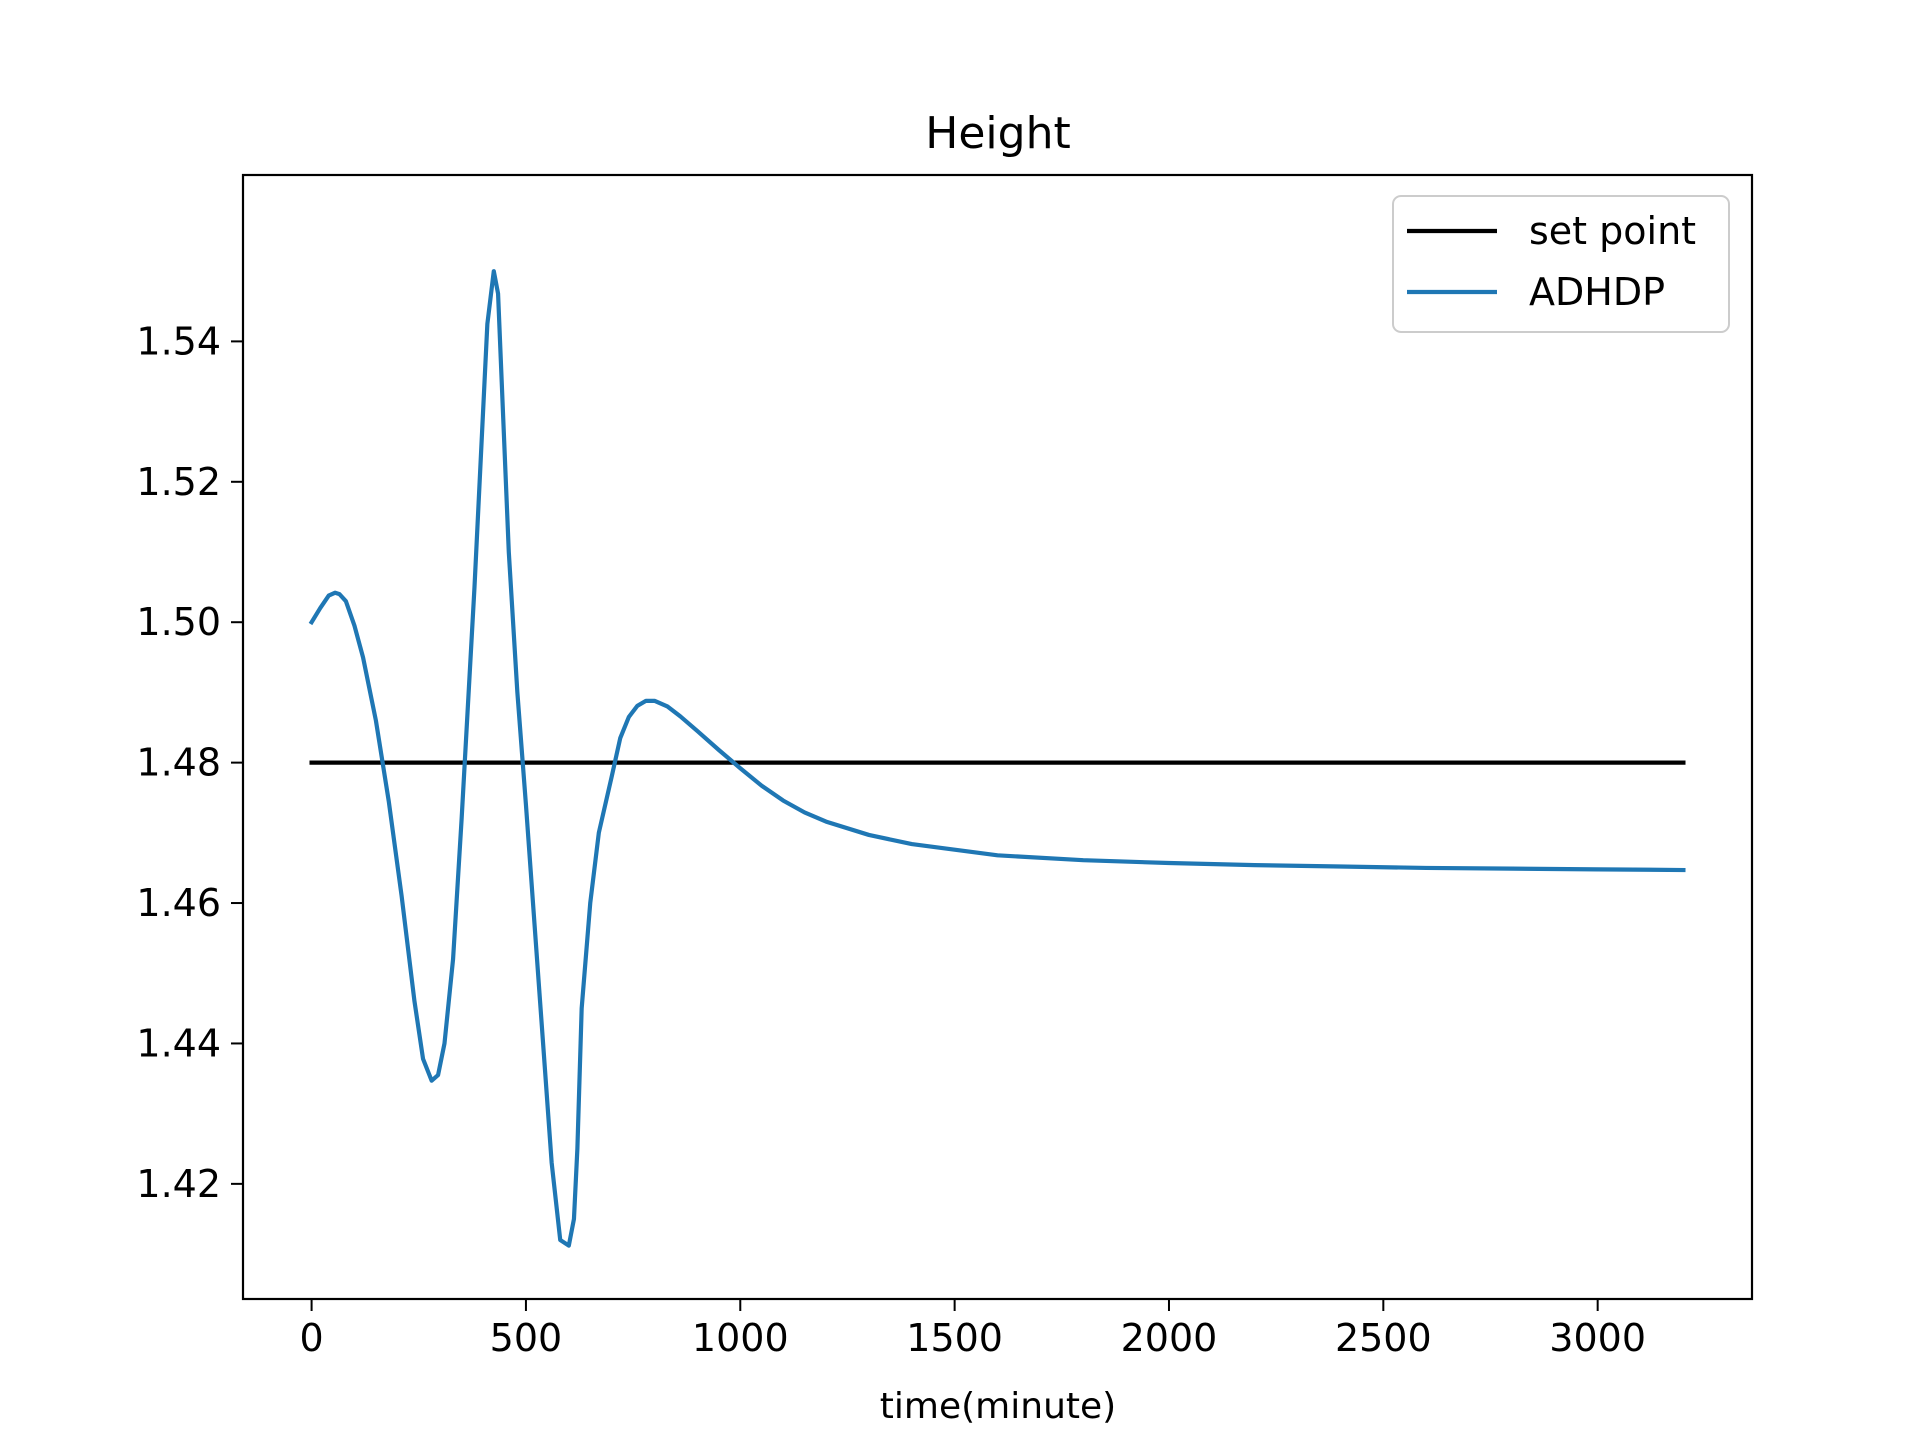 This screenshot has height=1444, width=1920. Describe the element at coordinates (311, 1338) in the screenshot. I see `x-tick-label: 0` at that location.